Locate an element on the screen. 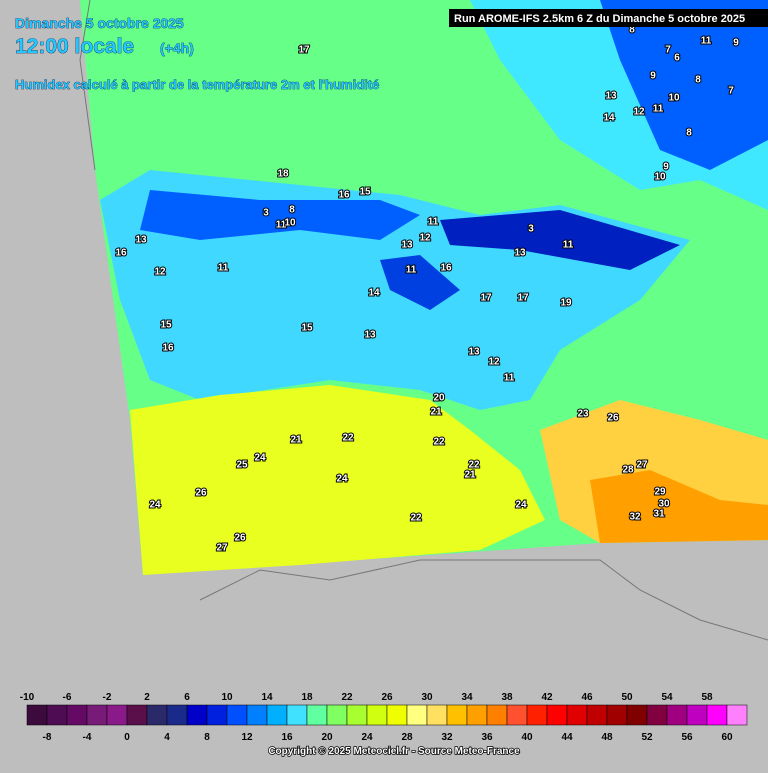  colorbar-label: 24 is located at coordinates (367, 737).